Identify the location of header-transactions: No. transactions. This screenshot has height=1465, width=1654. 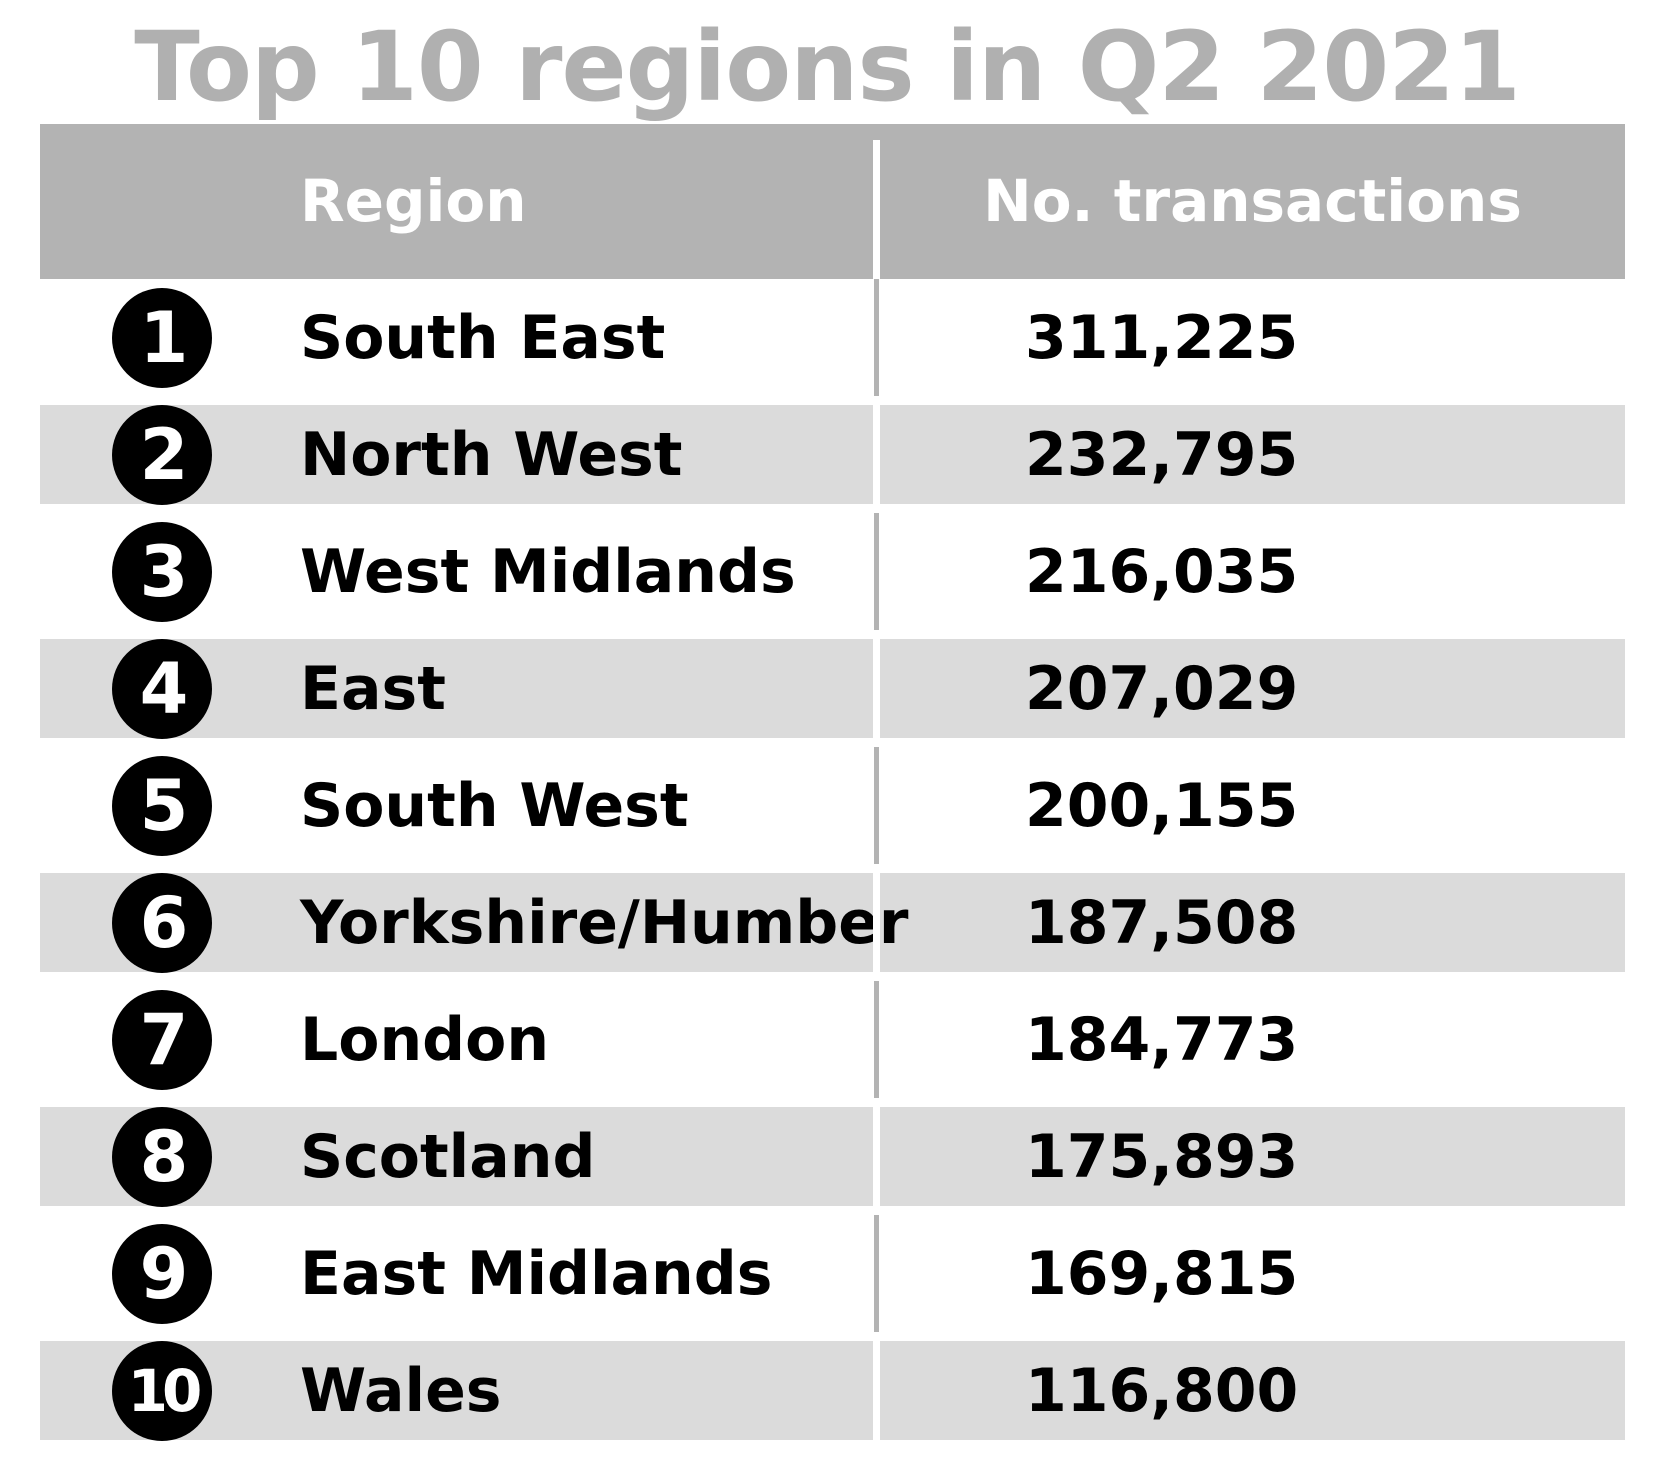
(1252, 201).